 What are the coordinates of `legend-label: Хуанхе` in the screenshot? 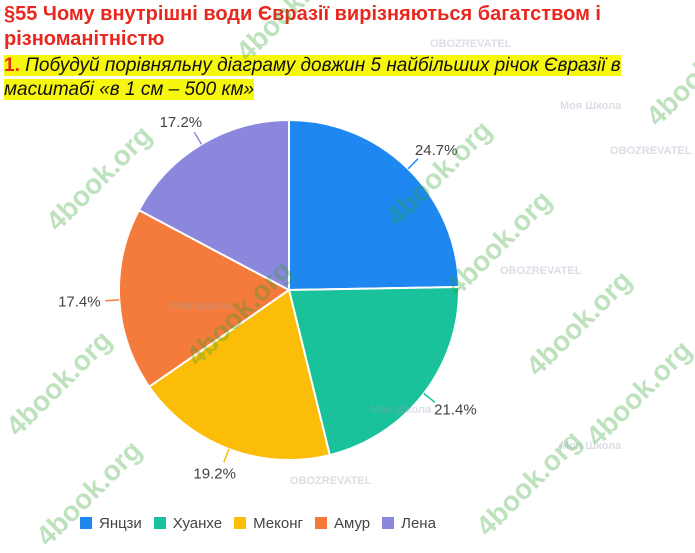 It's located at (197, 523).